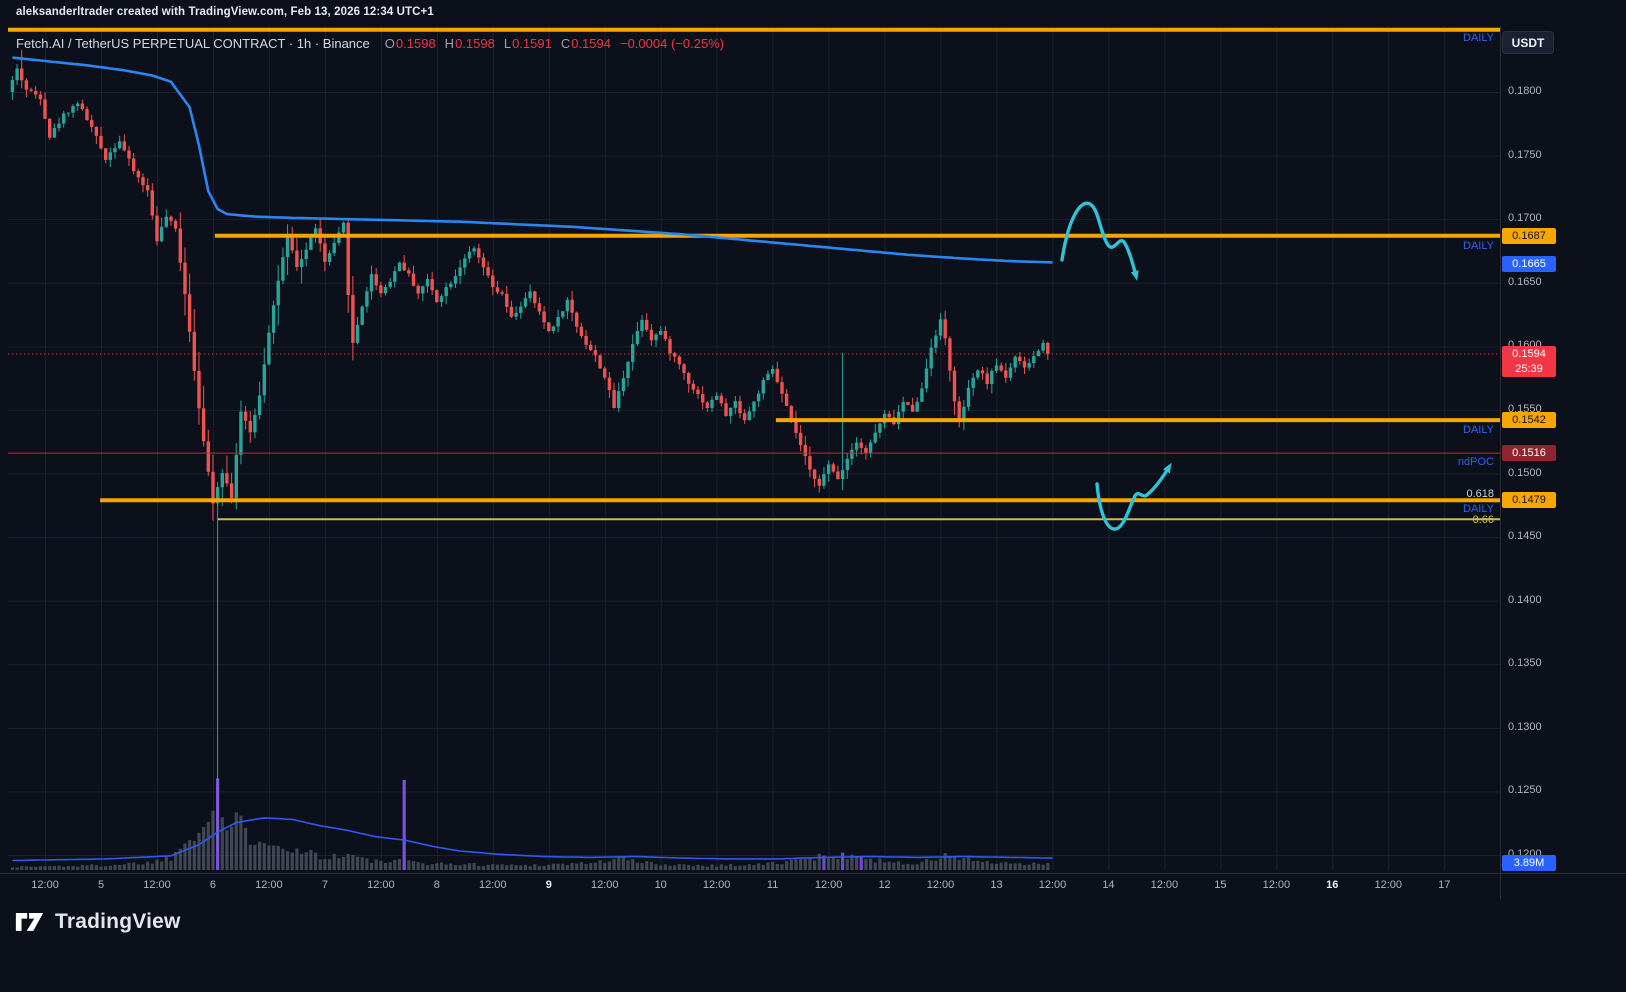 This screenshot has height=992, width=1626. I want to click on price-tick-label: 0.1800, so click(1525, 91).